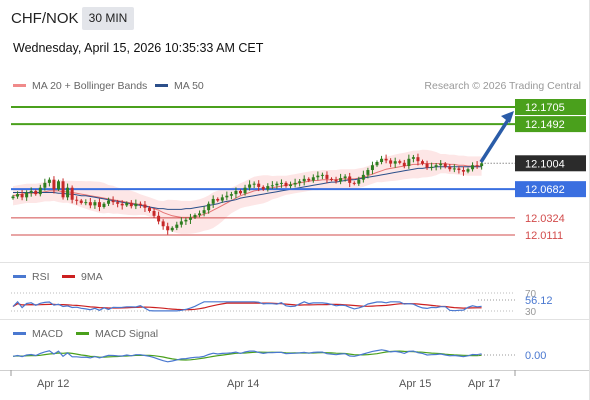 The height and width of the screenshot is (400, 590). Describe the element at coordinates (545, 190) in the screenshot. I see `pivot-value: 12.0682` at that location.